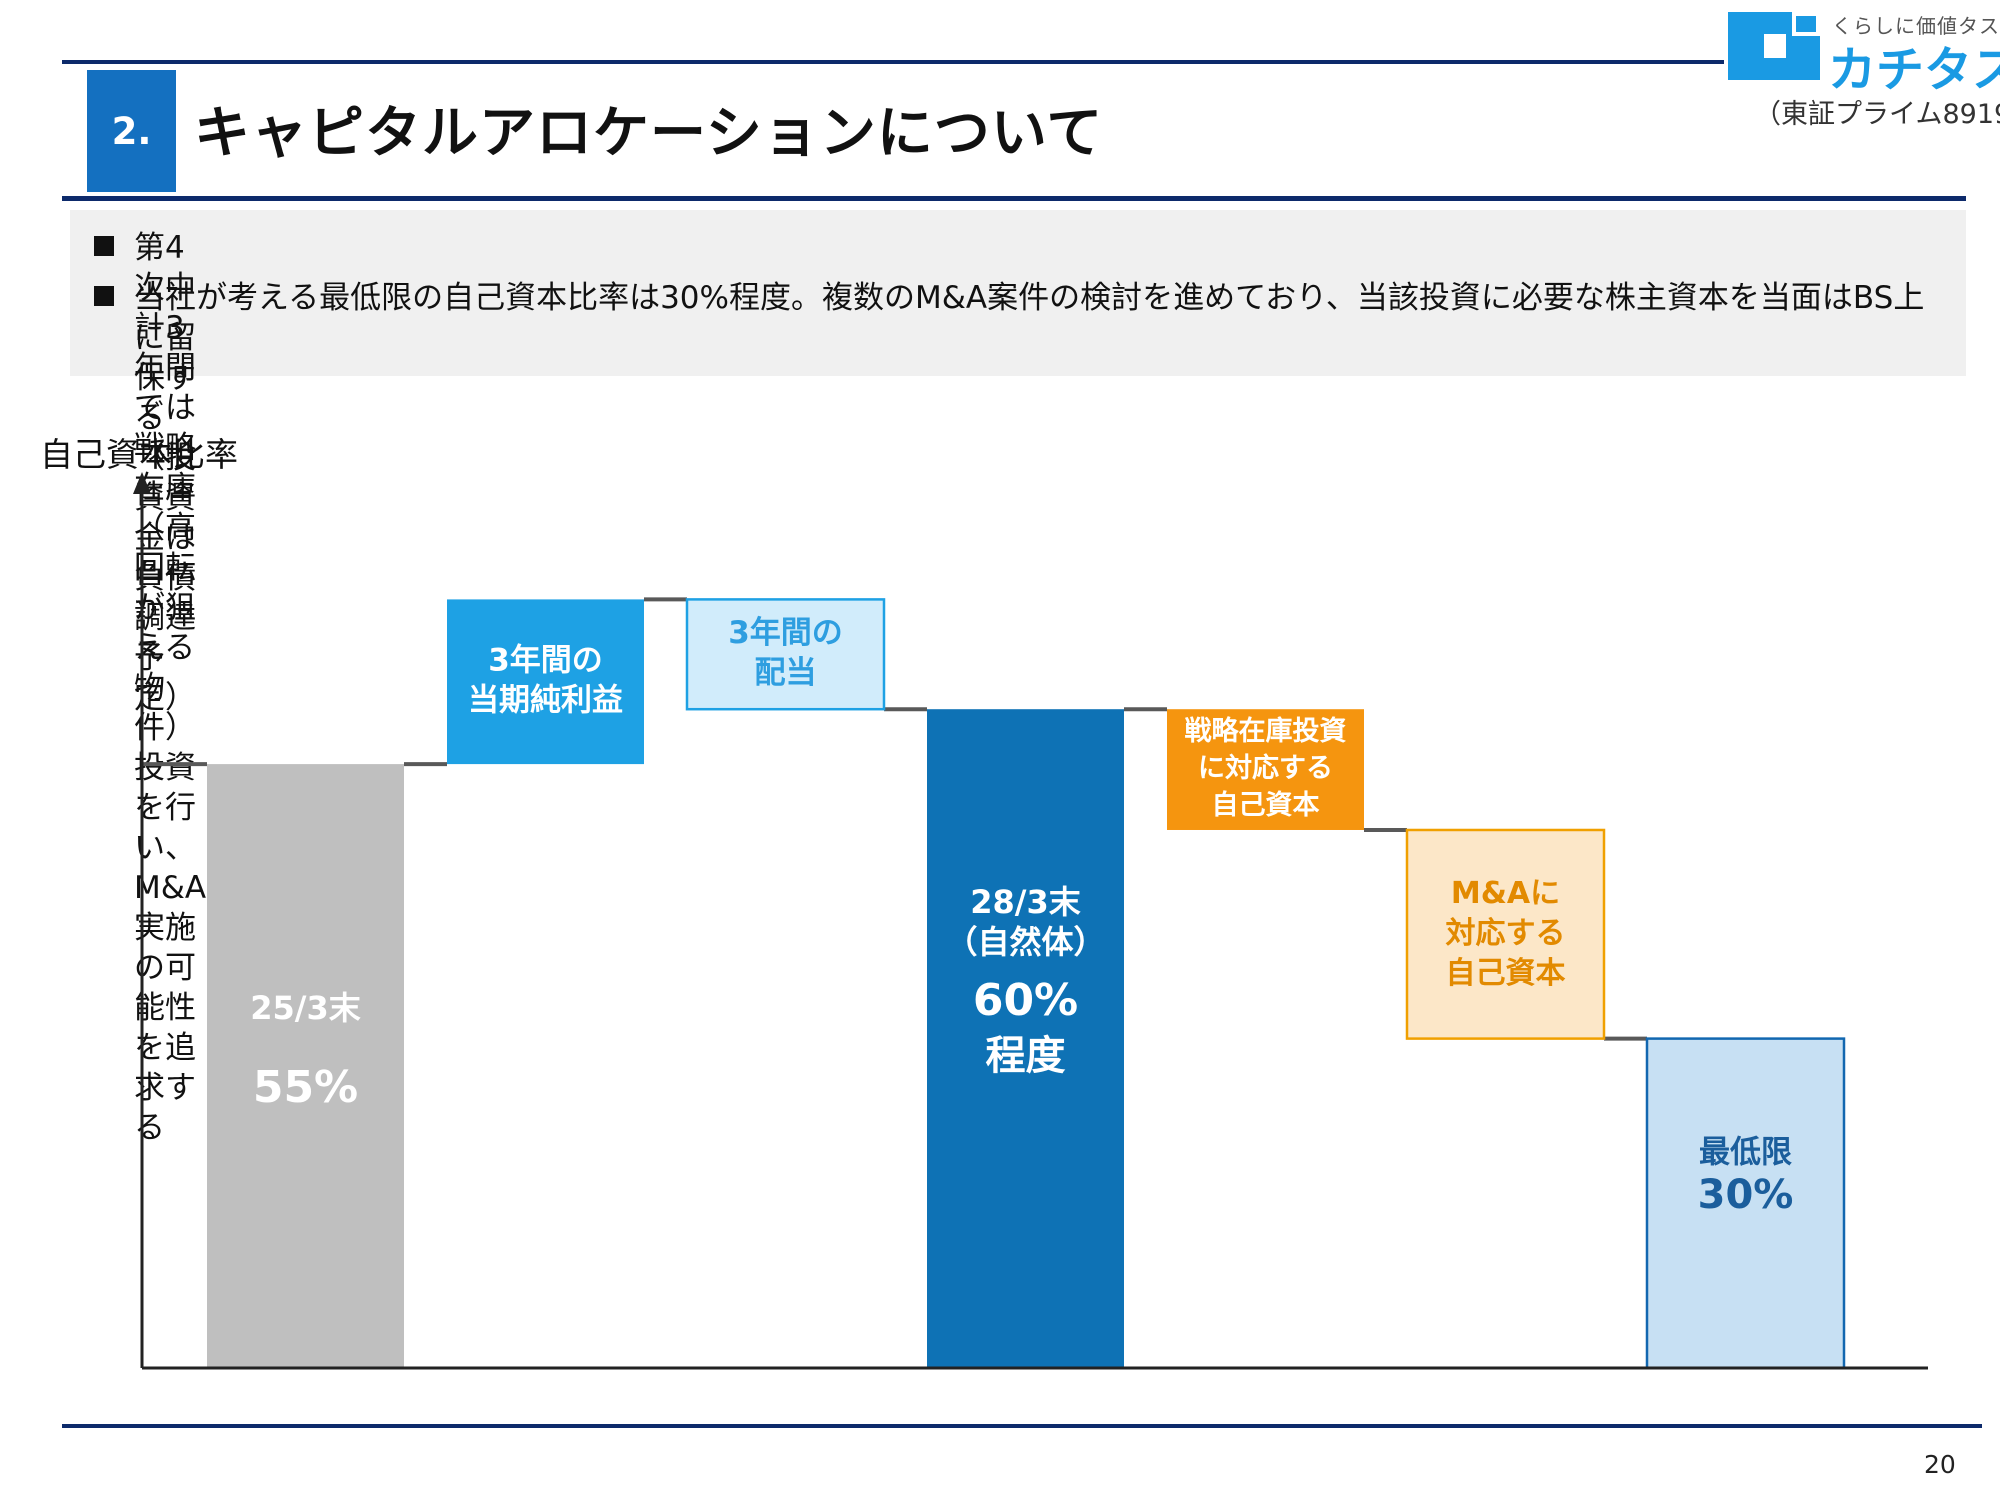  What do you see at coordinates (649, 133) in the screenshot?
I see `page-title: キャピタルアロケーションについて` at bounding box center [649, 133].